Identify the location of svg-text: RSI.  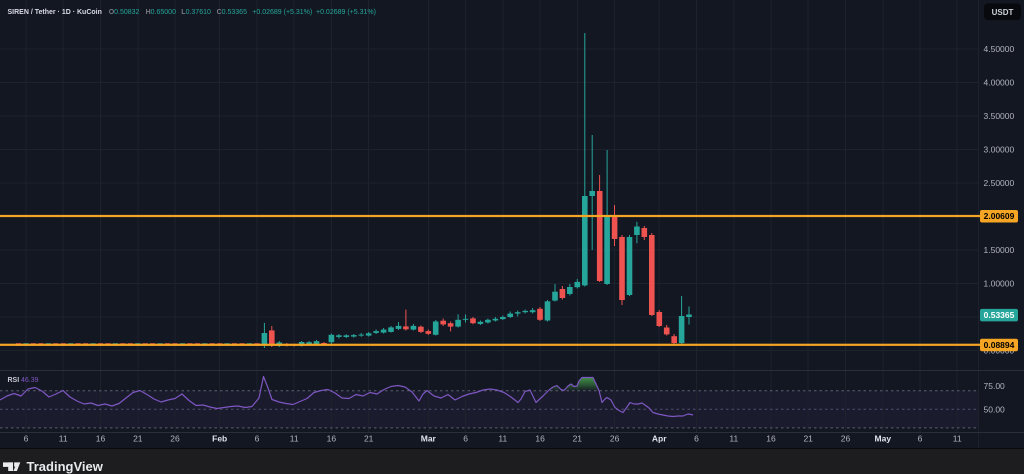
(14, 380).